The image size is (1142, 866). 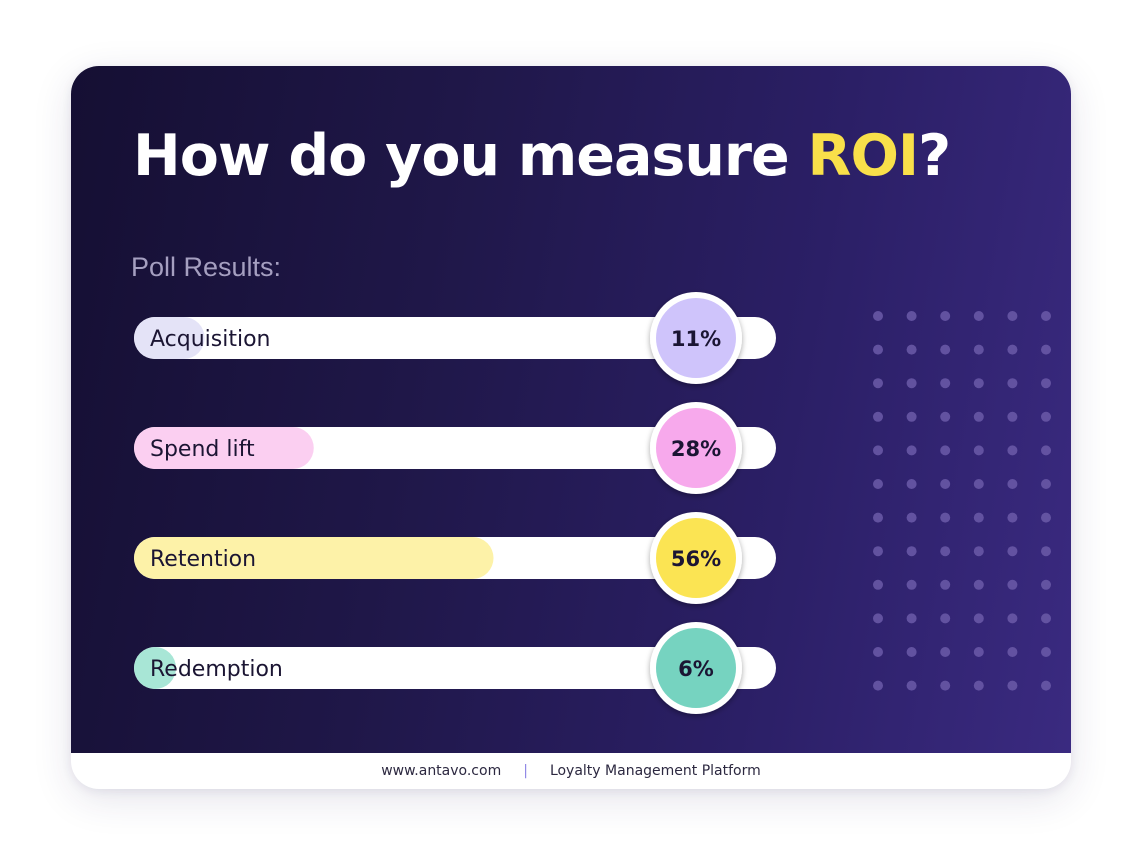 I want to click on page-title: How do you measure ROI?, so click(x=542, y=156).